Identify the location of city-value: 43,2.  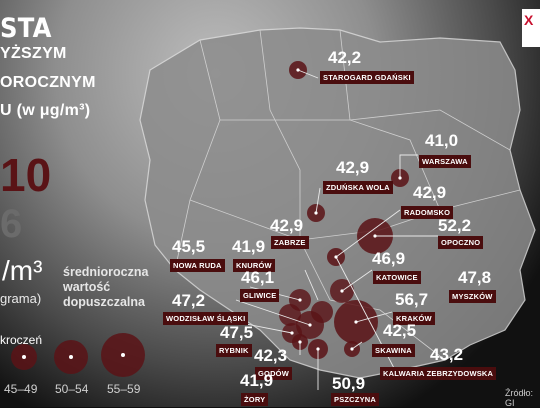
(447, 354).